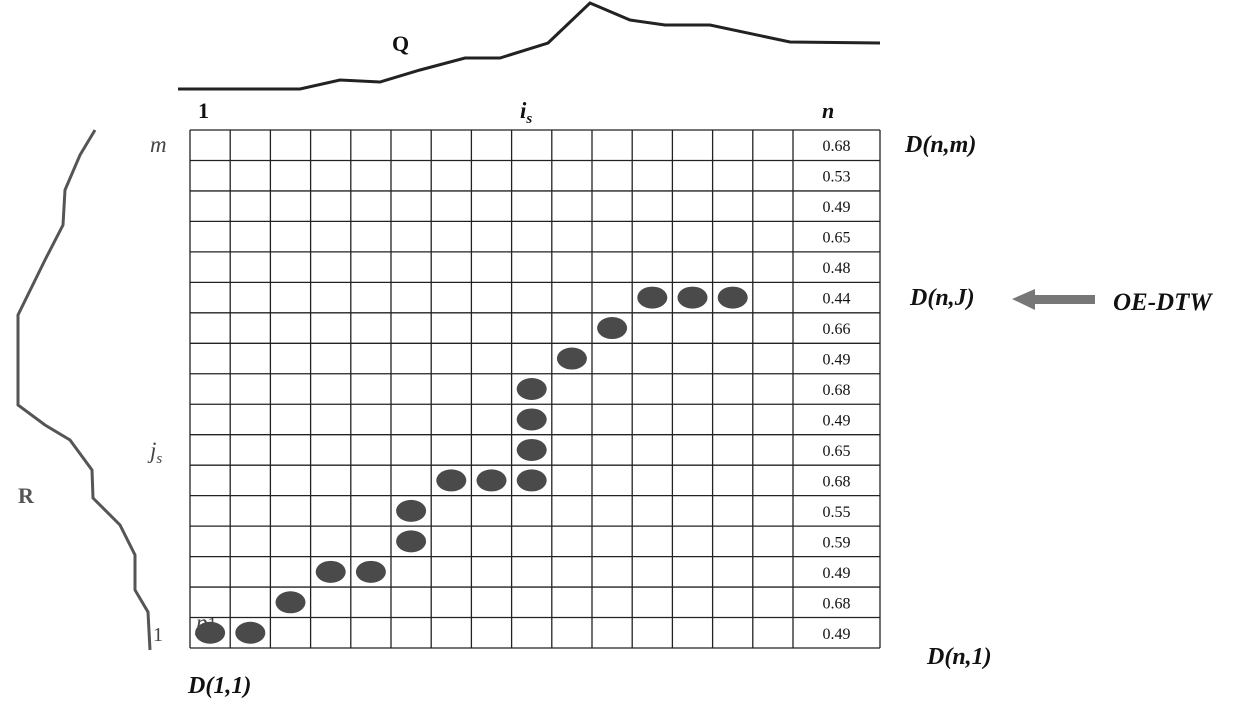  What do you see at coordinates (158, 144) in the screenshot?
I see `left-label-m: m` at bounding box center [158, 144].